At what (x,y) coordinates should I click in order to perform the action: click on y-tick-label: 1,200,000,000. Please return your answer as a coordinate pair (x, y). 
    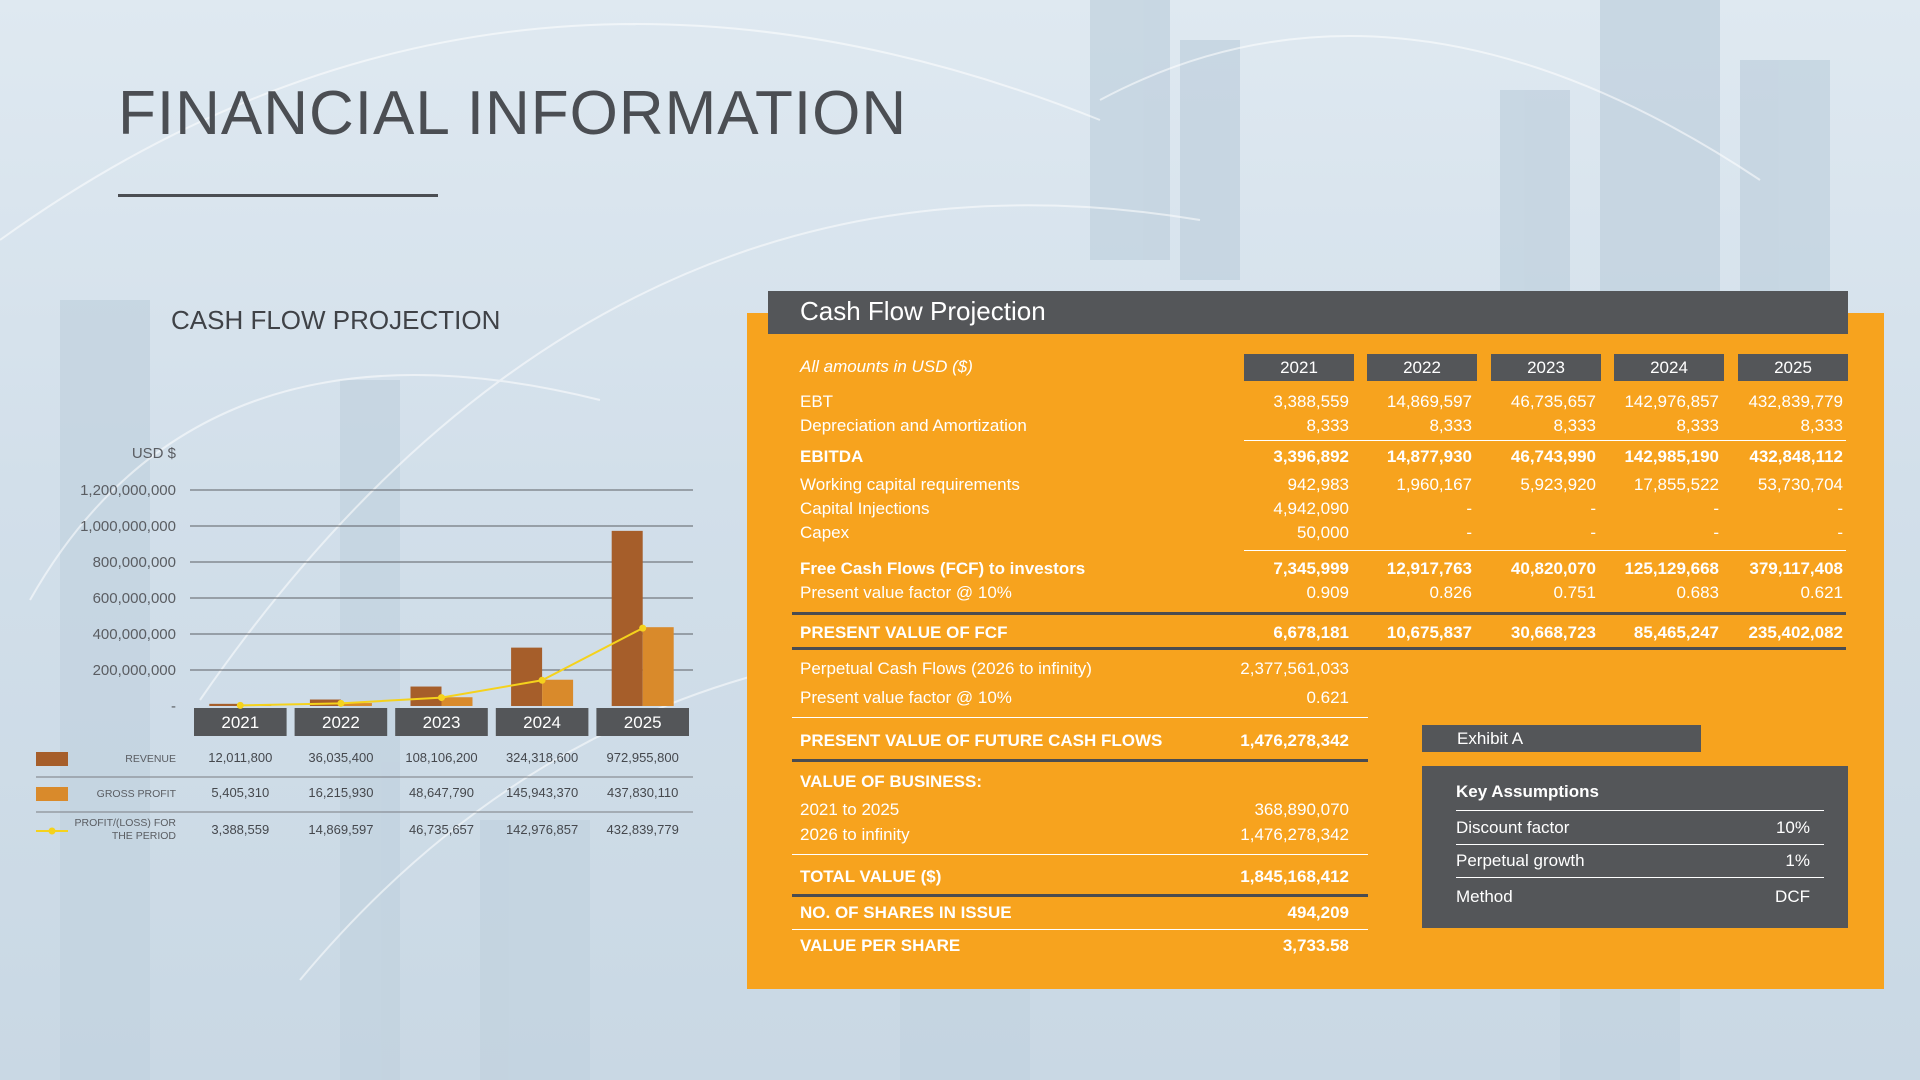
    Looking at the image, I should click on (128, 490).